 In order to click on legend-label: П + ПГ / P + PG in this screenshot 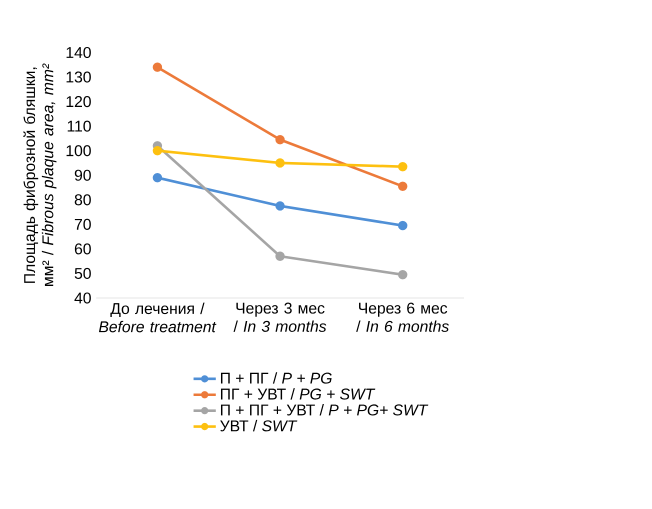, I will do `click(276, 378)`.